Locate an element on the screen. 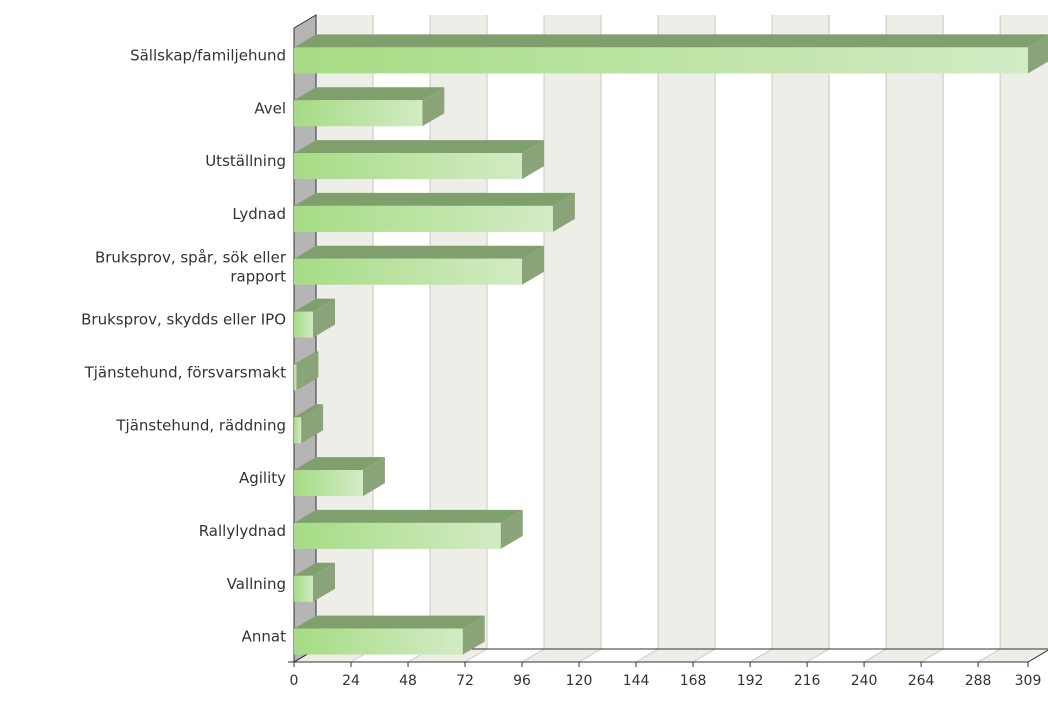  category-label: Avel is located at coordinates (270, 108).